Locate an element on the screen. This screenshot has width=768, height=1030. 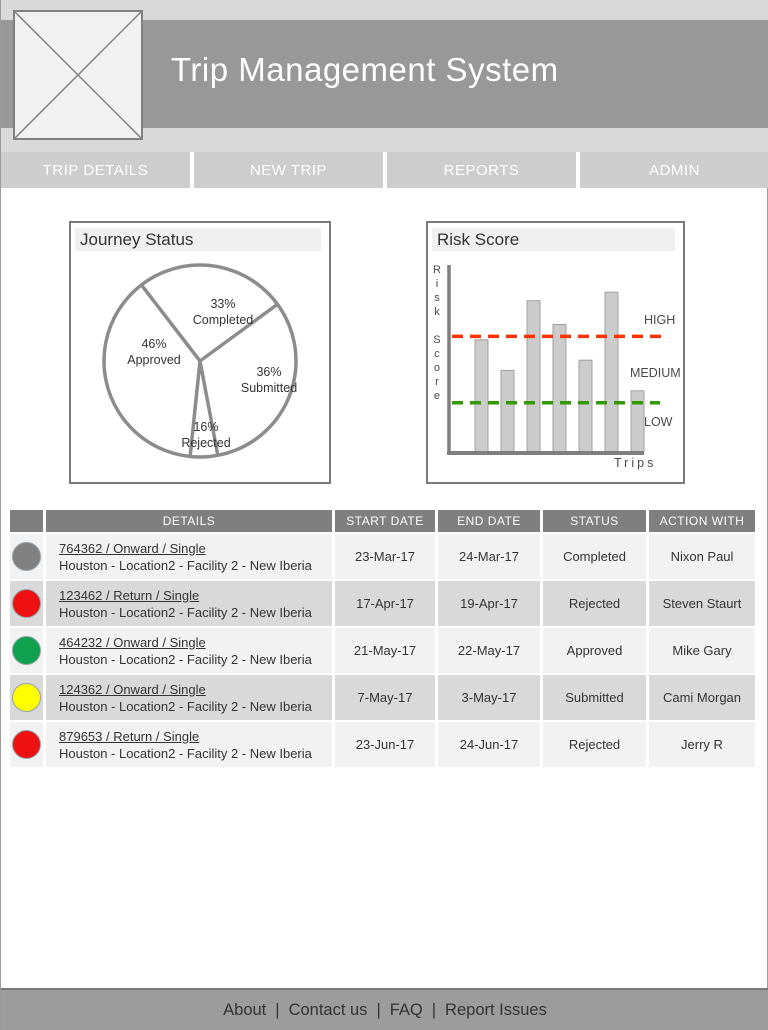
action-with-cell: Nixon Paul is located at coordinates (702, 556).